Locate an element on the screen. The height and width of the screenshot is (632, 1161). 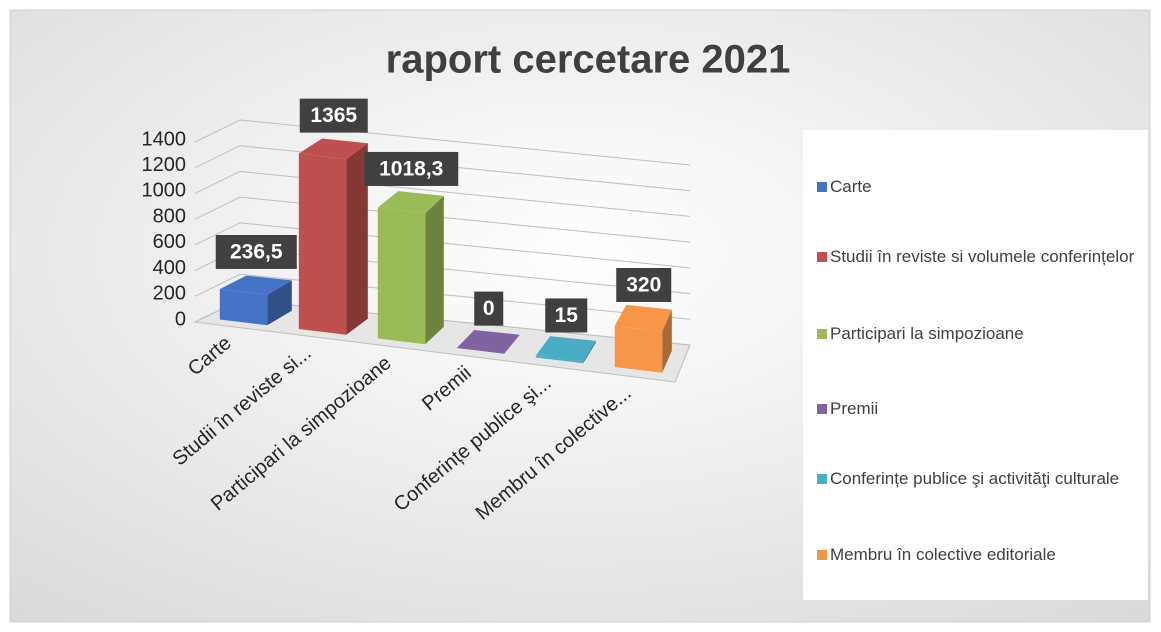
data-label: 1365 is located at coordinates (333, 115).